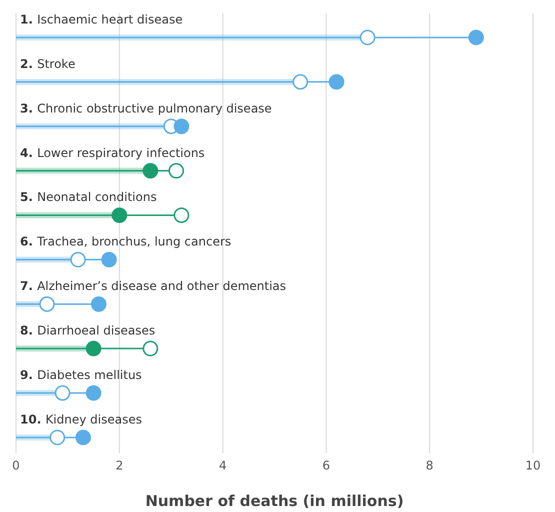  Describe the element at coordinates (153, 286) in the screenshot. I see `y-tick-label: 7. Alzheimer’s disease and other dementias` at that location.